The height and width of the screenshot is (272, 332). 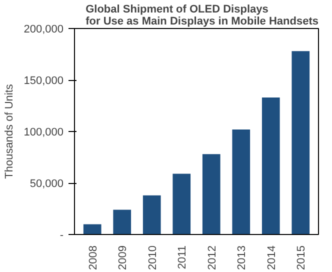 I want to click on x-tick-label: 2009, so click(x=123, y=257).